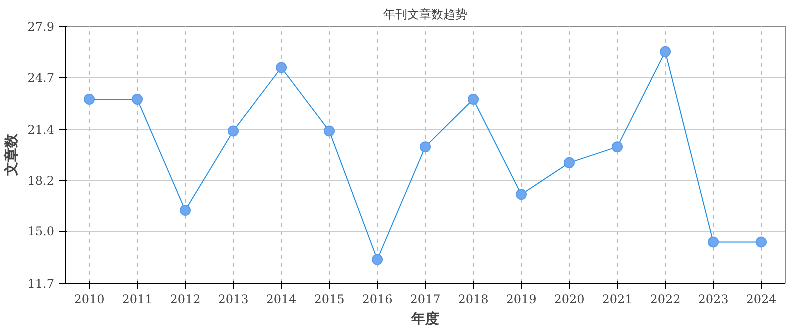  What do you see at coordinates (41, 27) in the screenshot?
I see `y-tick-label: 27.9` at bounding box center [41, 27].